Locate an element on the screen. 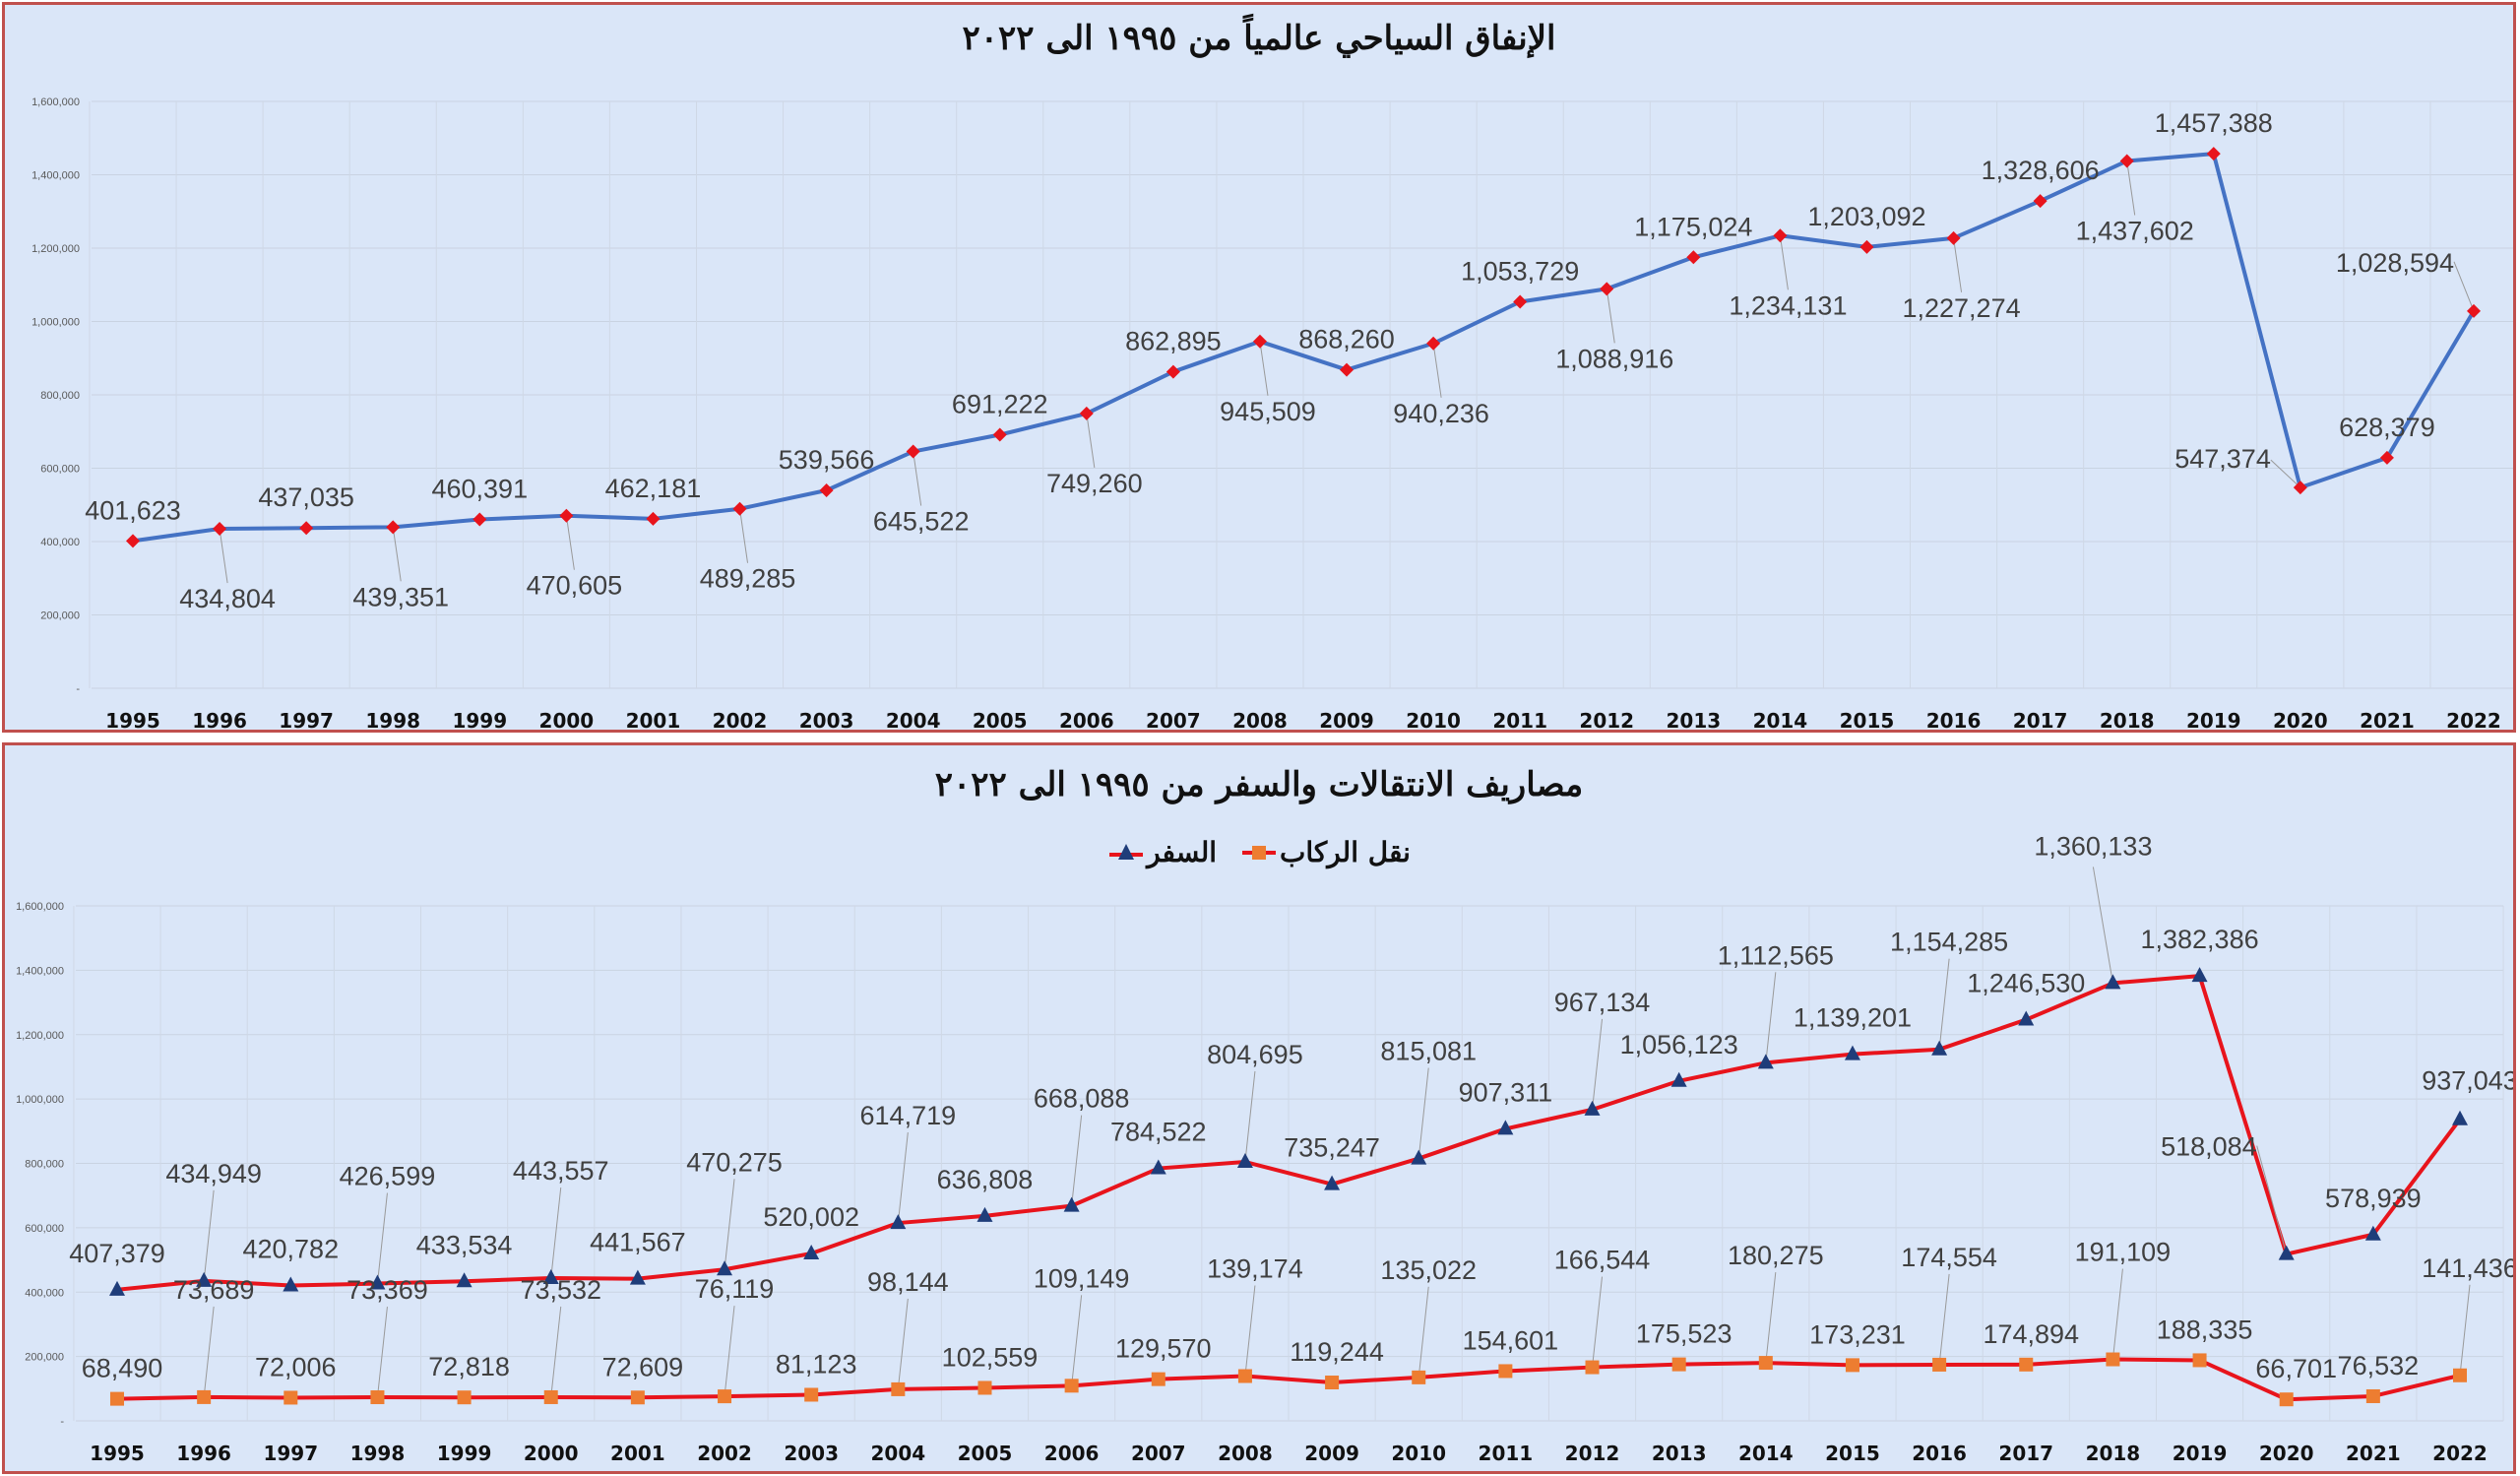 The width and height of the screenshot is (2520, 1476). data-label: 433,534 is located at coordinates (464, 1244).